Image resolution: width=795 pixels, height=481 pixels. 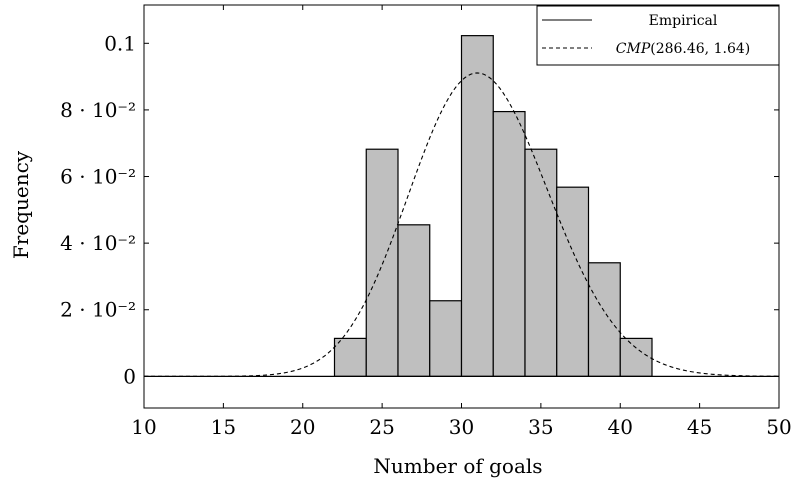 What do you see at coordinates (633, 49) in the screenshot?
I see `legend-cmp-name: CMP` at bounding box center [633, 49].